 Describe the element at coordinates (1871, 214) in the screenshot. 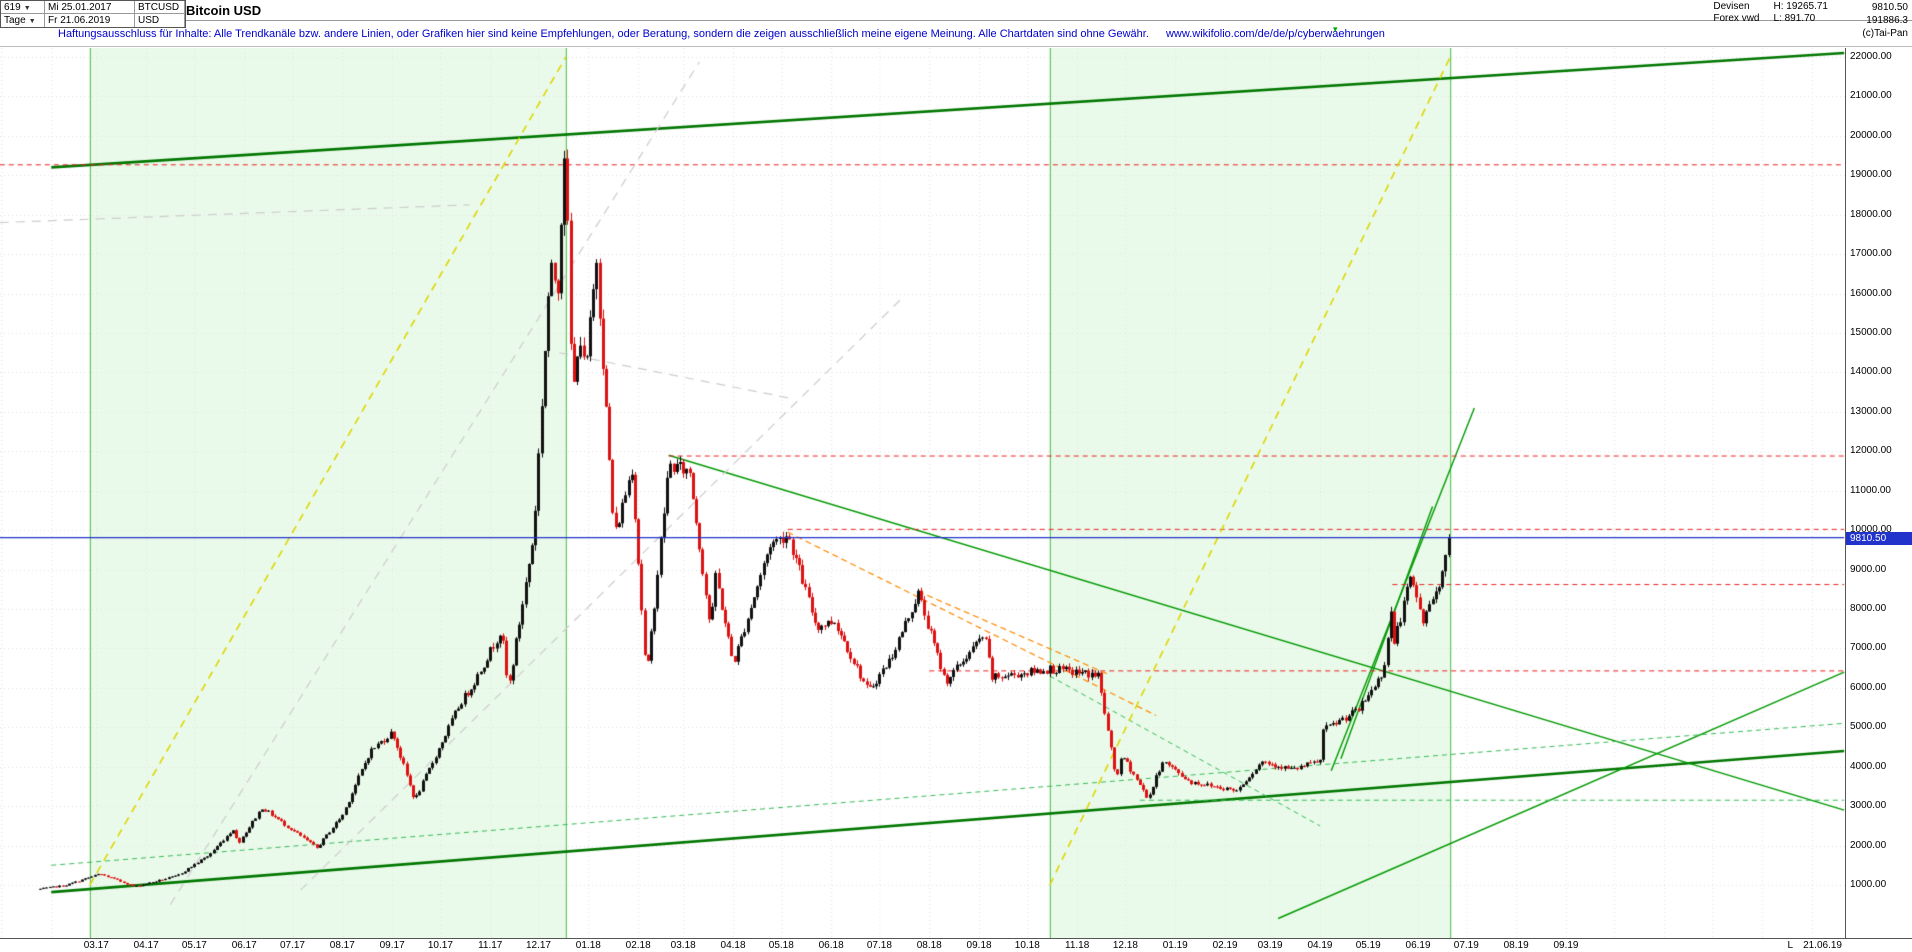

I see `y-axis-label: 18000.00` at that location.